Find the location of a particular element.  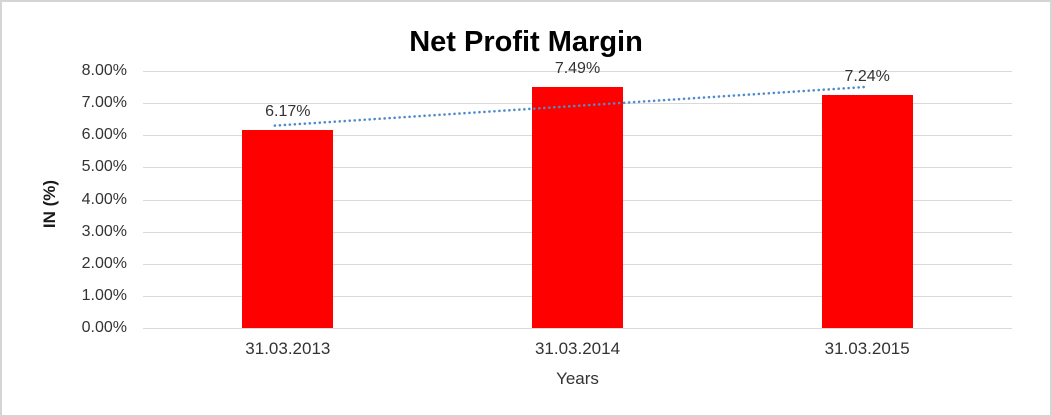

y-tick-label: 1.00% is located at coordinates (104, 295).